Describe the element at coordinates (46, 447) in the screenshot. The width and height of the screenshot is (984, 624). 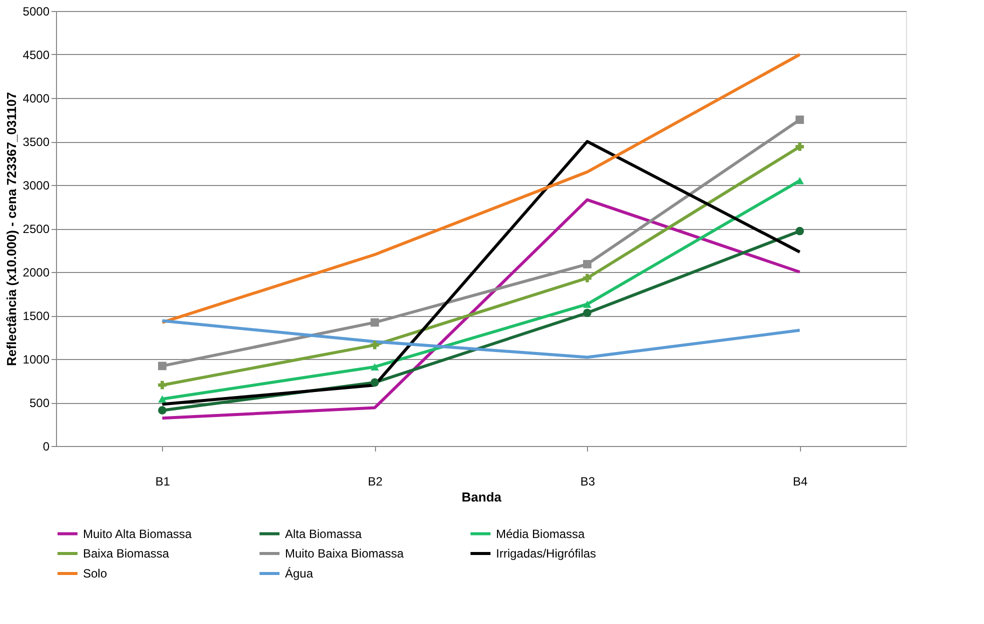
I see `y-tick-label: 0` at that location.